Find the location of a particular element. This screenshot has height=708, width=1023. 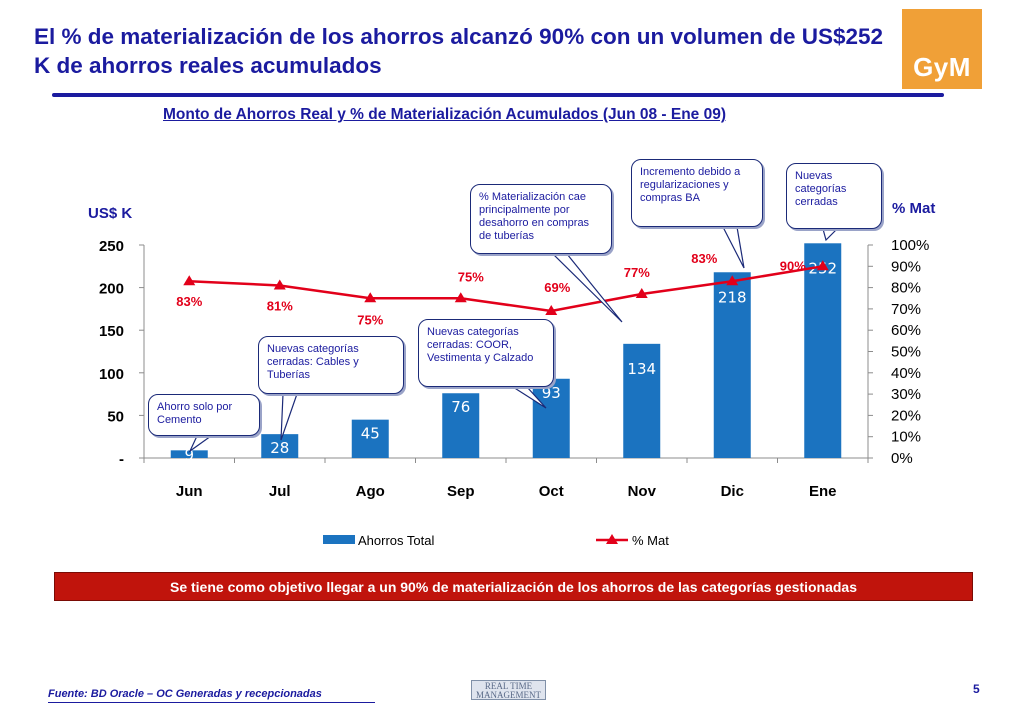

right-tick-label: 10% is located at coordinates (906, 437).